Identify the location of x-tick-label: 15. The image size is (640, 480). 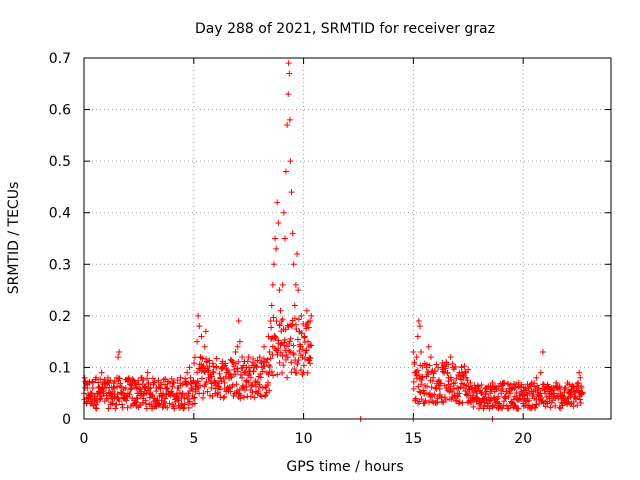
(413, 439).